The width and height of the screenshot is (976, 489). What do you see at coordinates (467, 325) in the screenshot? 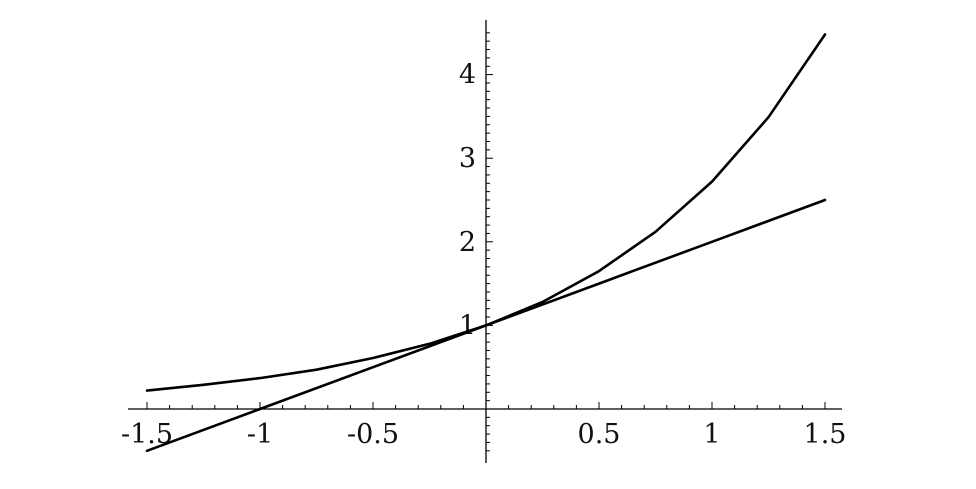
I see `y-tick-label: 1` at bounding box center [467, 325].